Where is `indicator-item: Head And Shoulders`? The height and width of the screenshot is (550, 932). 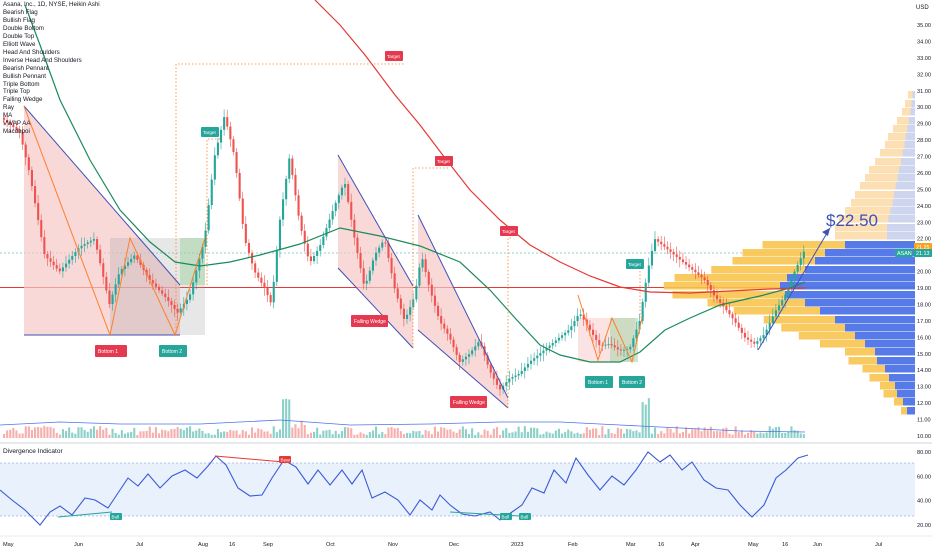
indicator-item: Head And Shoulders is located at coordinates (31, 52).